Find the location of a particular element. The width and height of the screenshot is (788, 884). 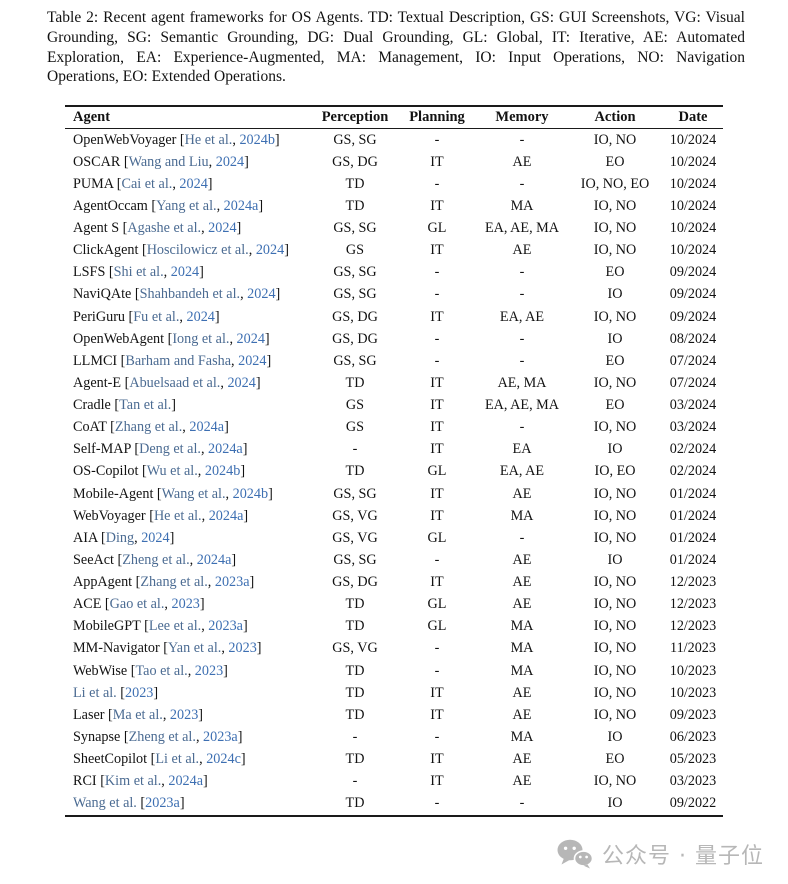

citation-link: Tan et al. is located at coordinates (145, 405).